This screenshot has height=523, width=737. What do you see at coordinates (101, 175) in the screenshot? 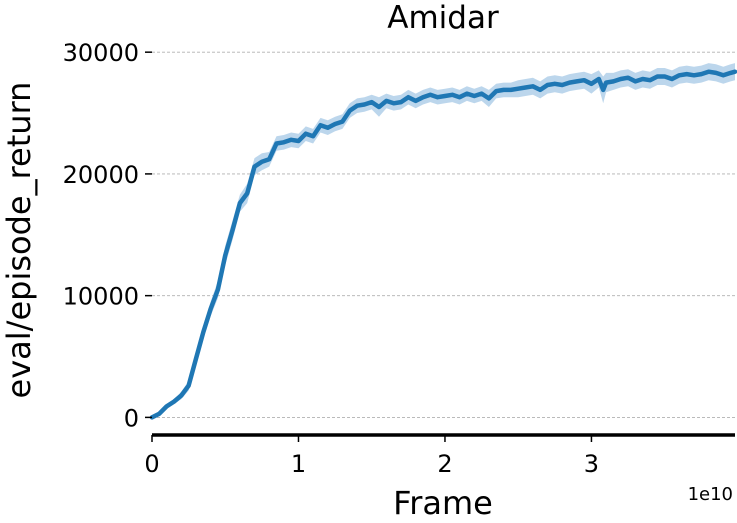
I see `y-tick-label: 20000` at bounding box center [101, 175].